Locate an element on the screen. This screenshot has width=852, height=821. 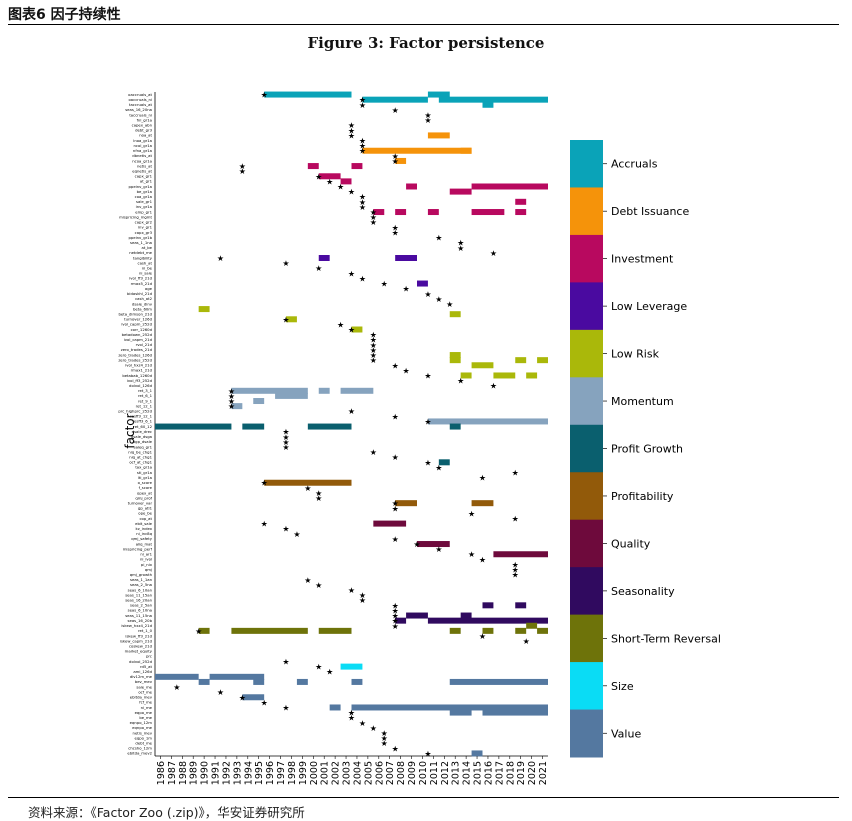
factor-label: div12m_me is located at coordinates (141, 676).